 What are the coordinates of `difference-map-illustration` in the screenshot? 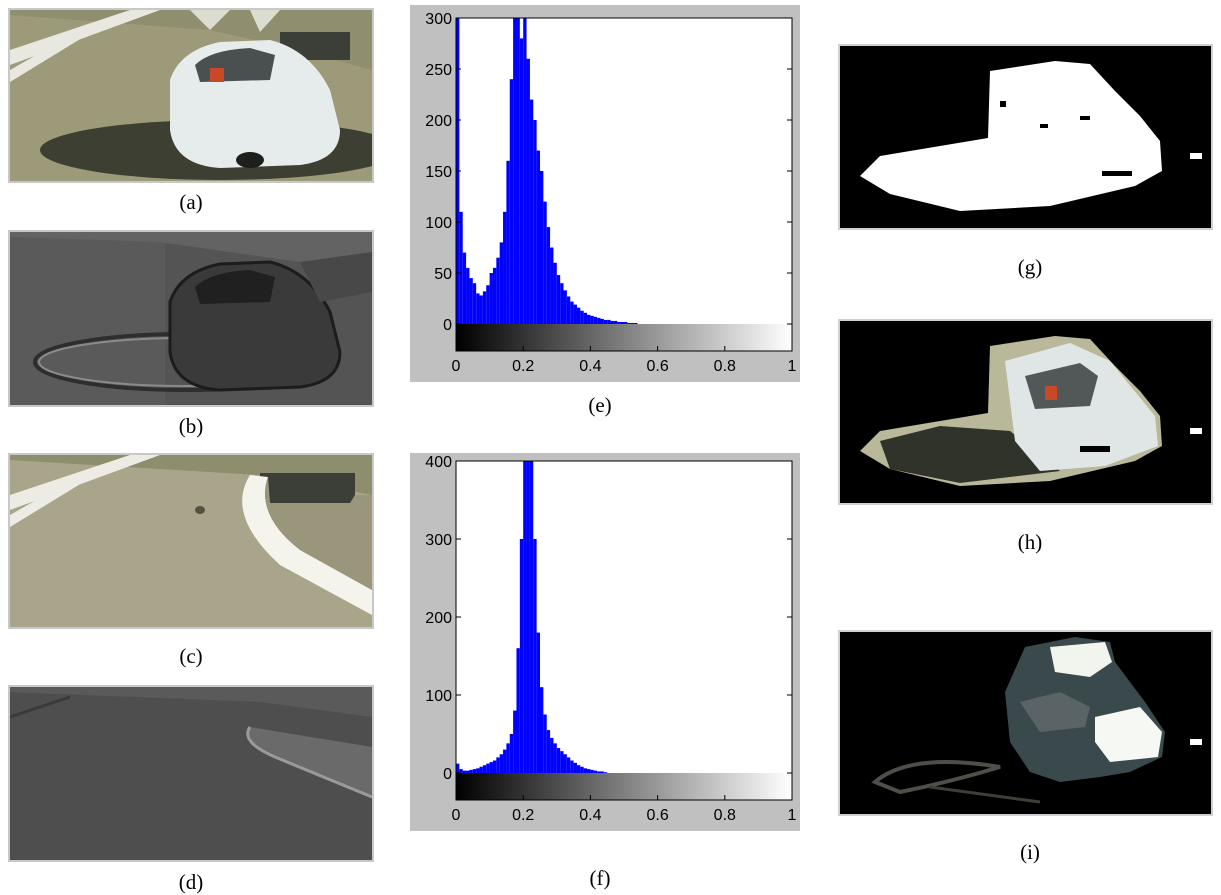 It's located at (191, 318).